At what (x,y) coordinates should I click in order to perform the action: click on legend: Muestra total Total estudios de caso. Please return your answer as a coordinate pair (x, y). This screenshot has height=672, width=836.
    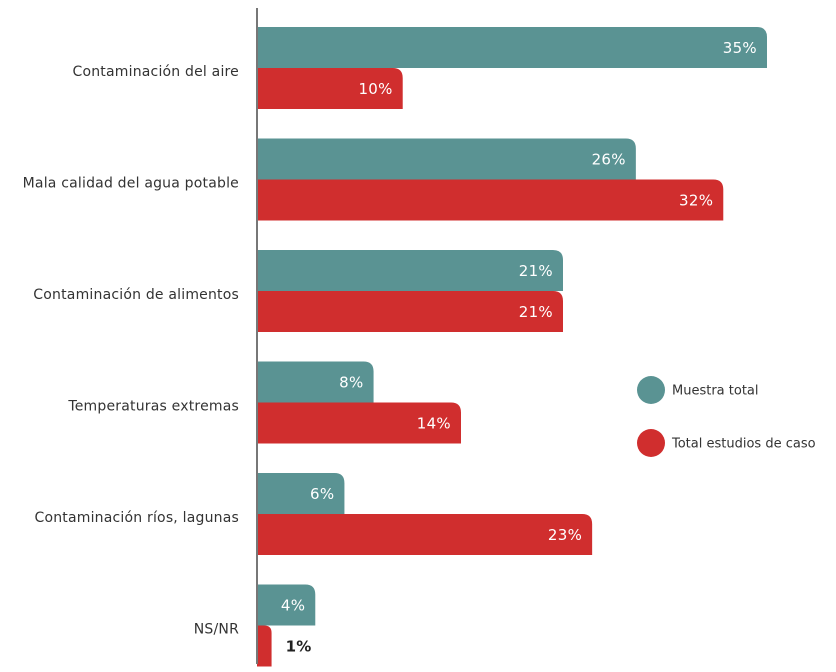
    Looking at the image, I should click on (726, 416).